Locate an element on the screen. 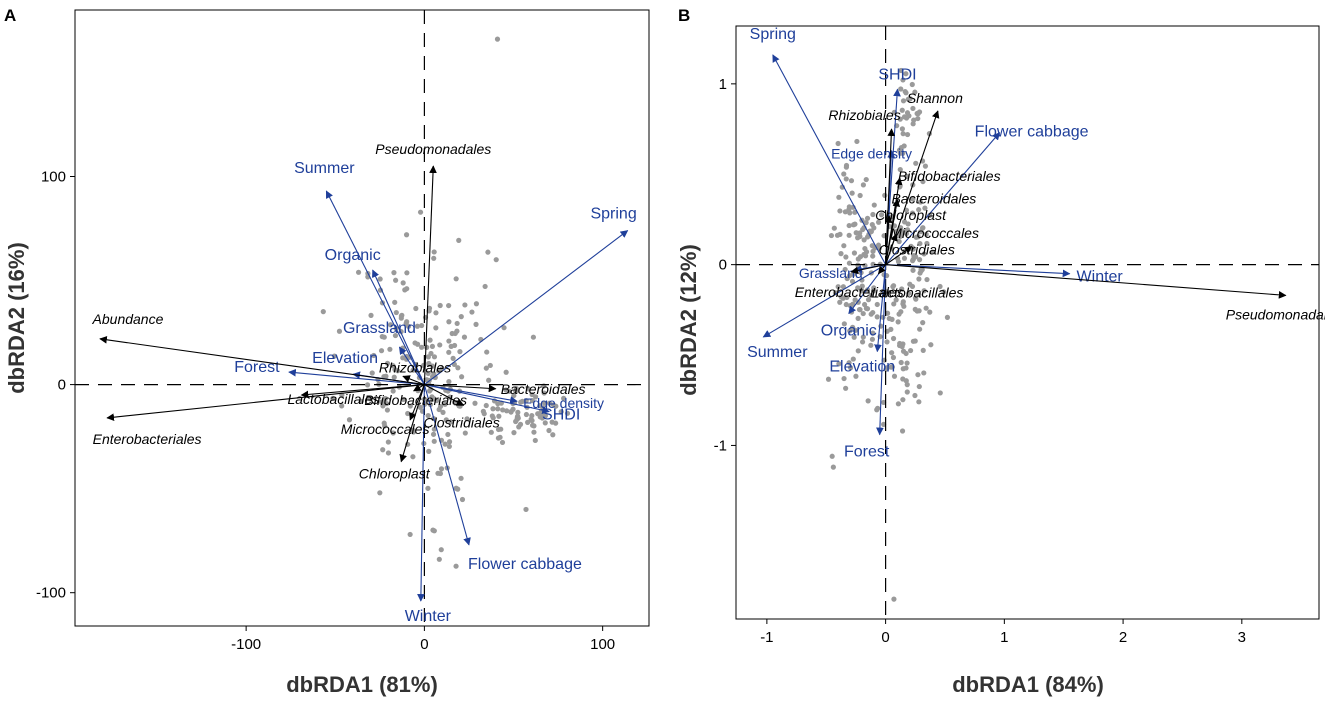 The image size is (1325, 702). panel-a-vector-label-grassland: Grassland is located at coordinates (379, 328).